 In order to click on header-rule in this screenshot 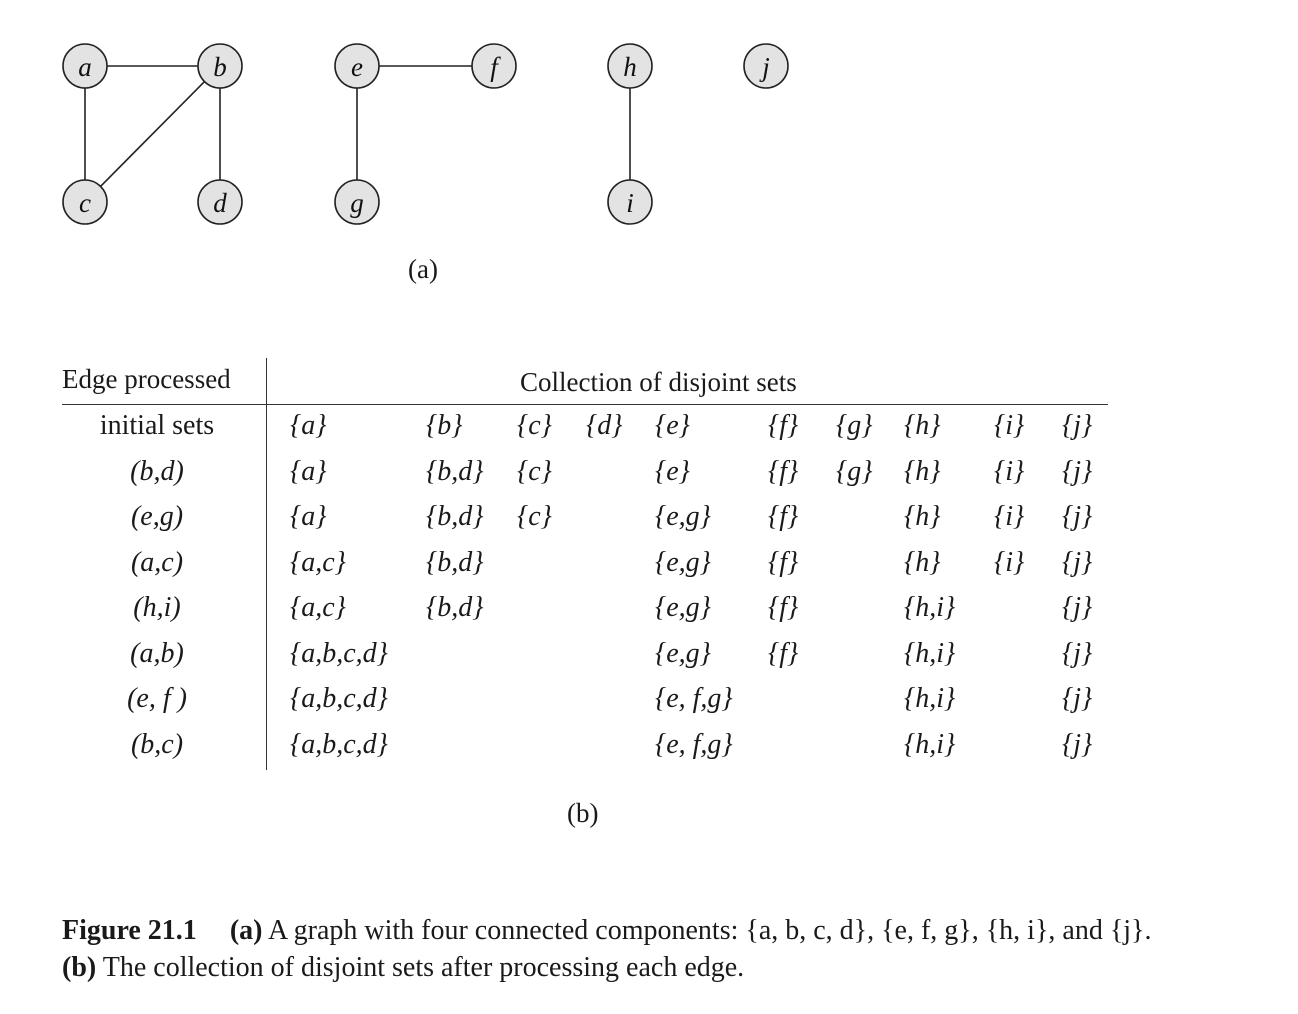, I will do `click(585, 404)`.